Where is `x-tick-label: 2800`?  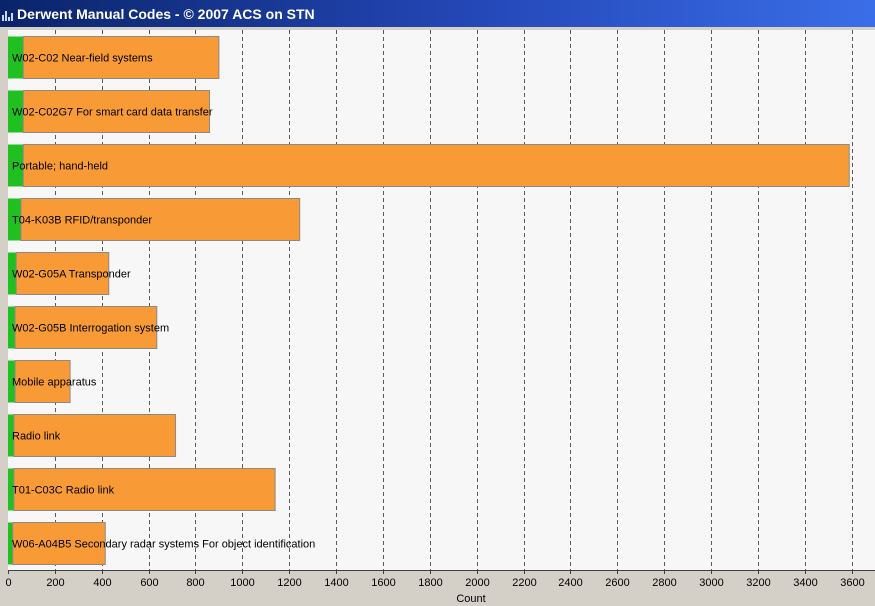
x-tick-label: 2800 is located at coordinates (664, 583).